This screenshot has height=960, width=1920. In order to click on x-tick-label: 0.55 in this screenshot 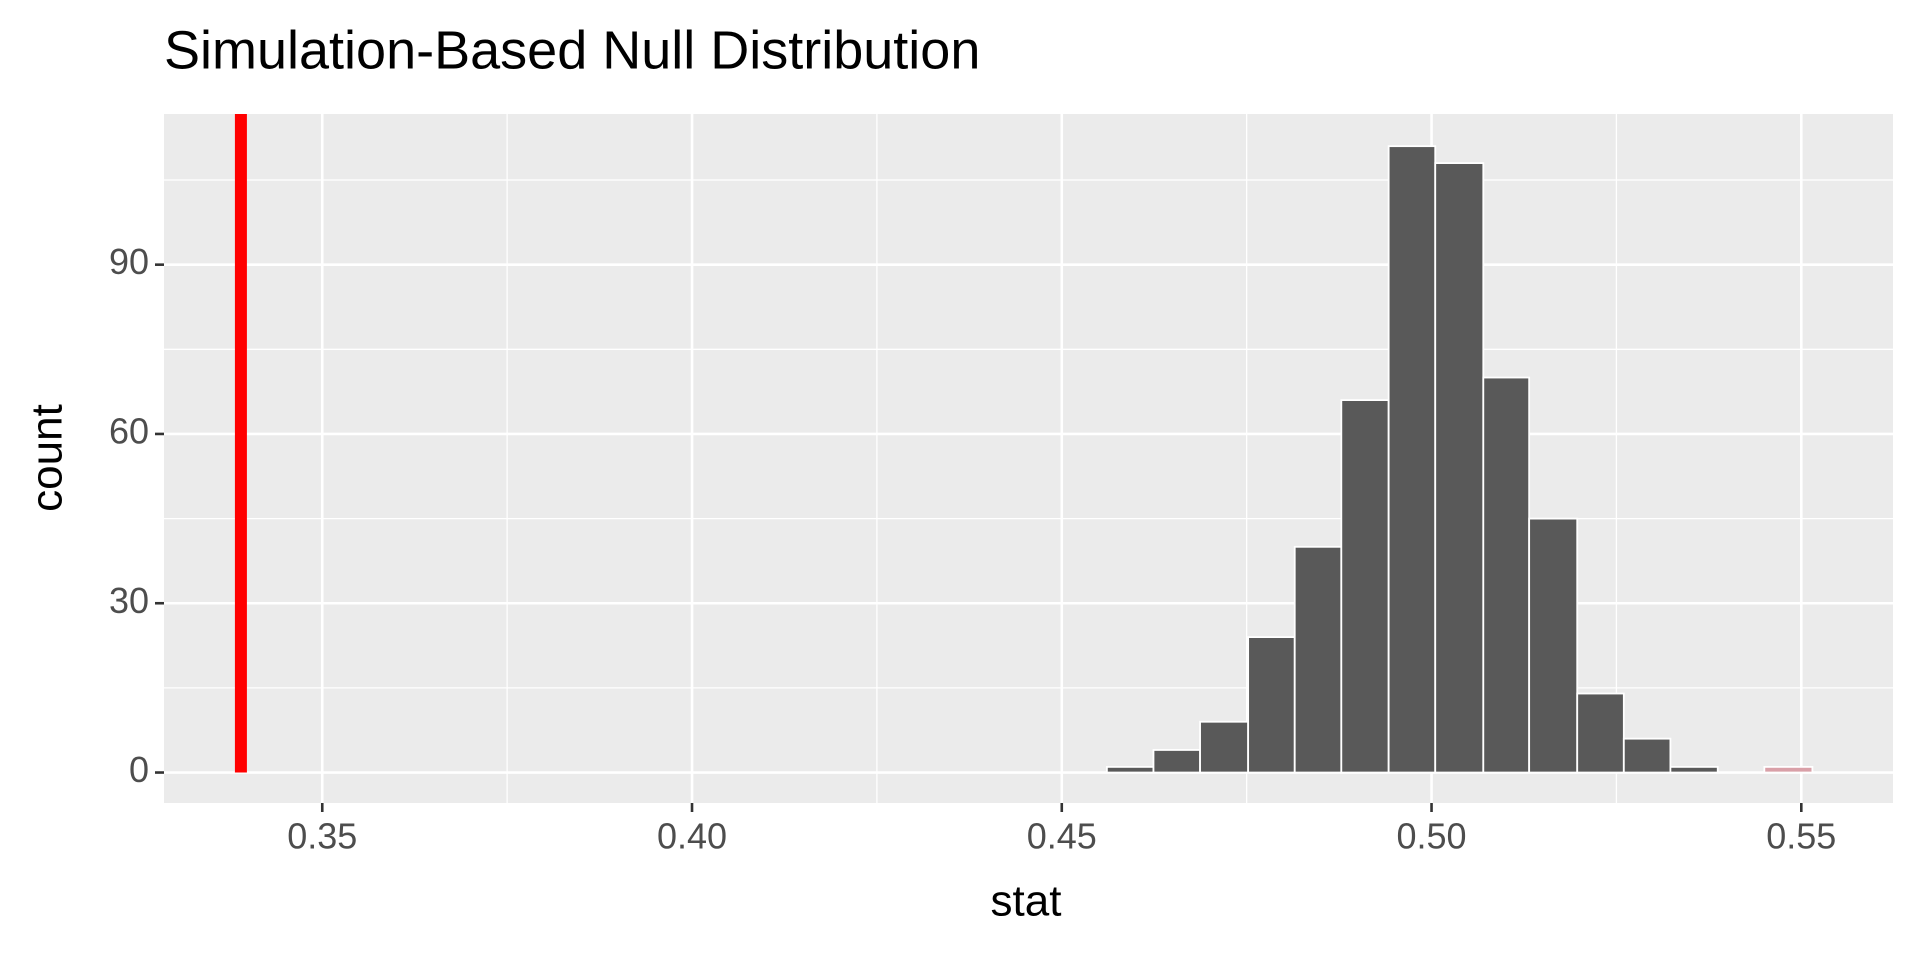, I will do `click(1801, 836)`.